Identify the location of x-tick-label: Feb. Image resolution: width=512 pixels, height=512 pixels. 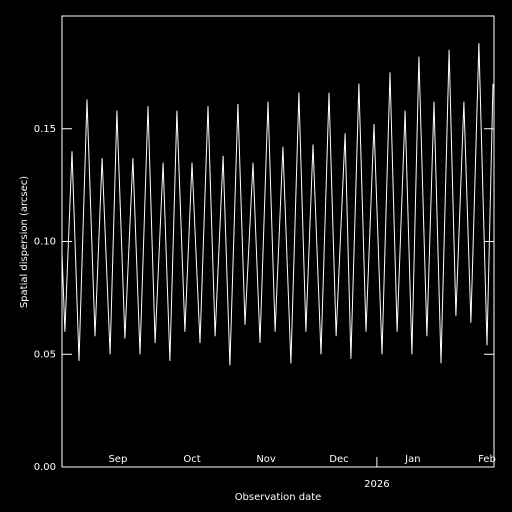
(487, 459).